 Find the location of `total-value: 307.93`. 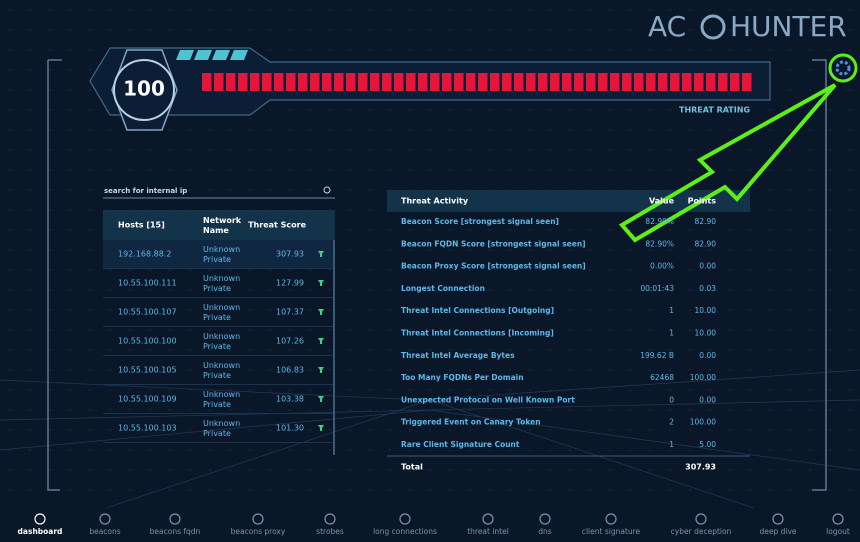

total-value: 307.93 is located at coordinates (700, 467).